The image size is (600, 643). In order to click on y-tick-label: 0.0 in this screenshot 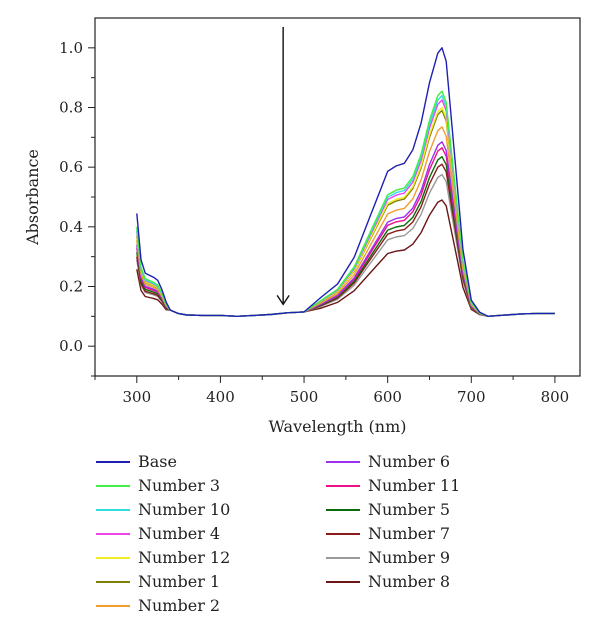, I will do `click(71, 346)`.